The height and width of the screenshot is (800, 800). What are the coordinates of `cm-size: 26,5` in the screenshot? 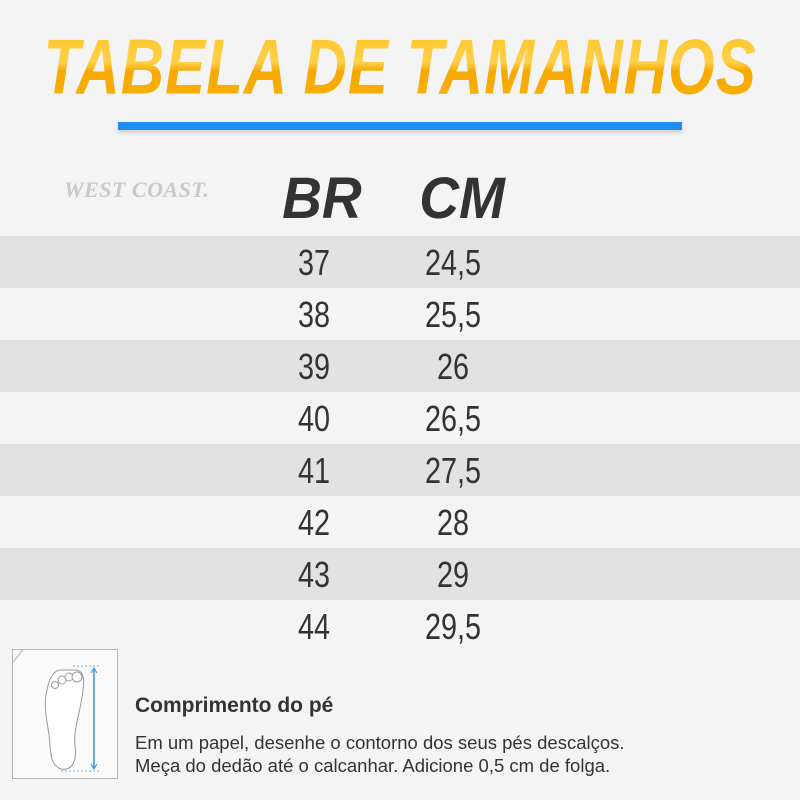 It's located at (453, 418).